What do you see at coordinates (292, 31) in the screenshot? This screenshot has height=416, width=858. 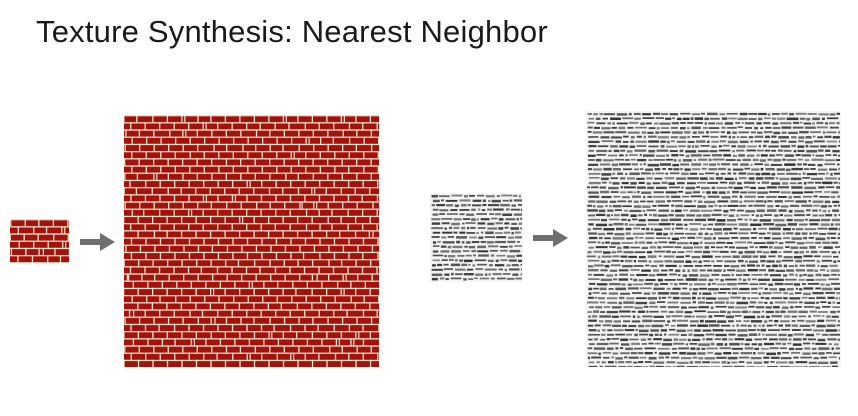 I see `slide-title: Texture Synthesis: Nearest Neighbor` at bounding box center [292, 31].